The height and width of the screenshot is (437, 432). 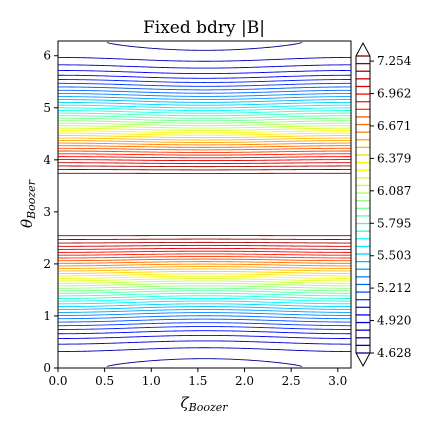 What do you see at coordinates (104, 381) in the screenshot?
I see `x-tick-label: 0.5` at bounding box center [104, 381].